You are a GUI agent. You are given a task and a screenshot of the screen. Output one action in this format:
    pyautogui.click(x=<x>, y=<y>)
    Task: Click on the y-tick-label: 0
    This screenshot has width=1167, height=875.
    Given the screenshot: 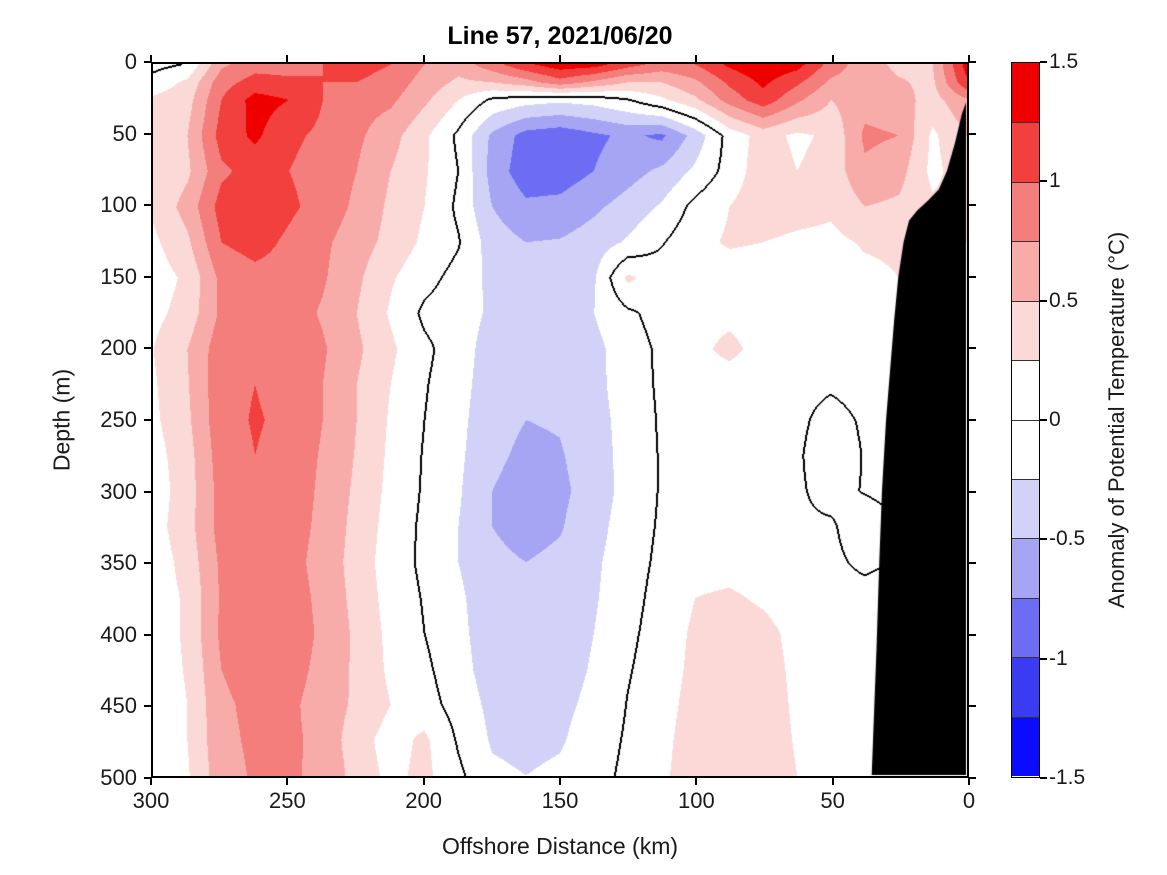 What is the action you would take?
    pyautogui.click(x=130, y=61)
    